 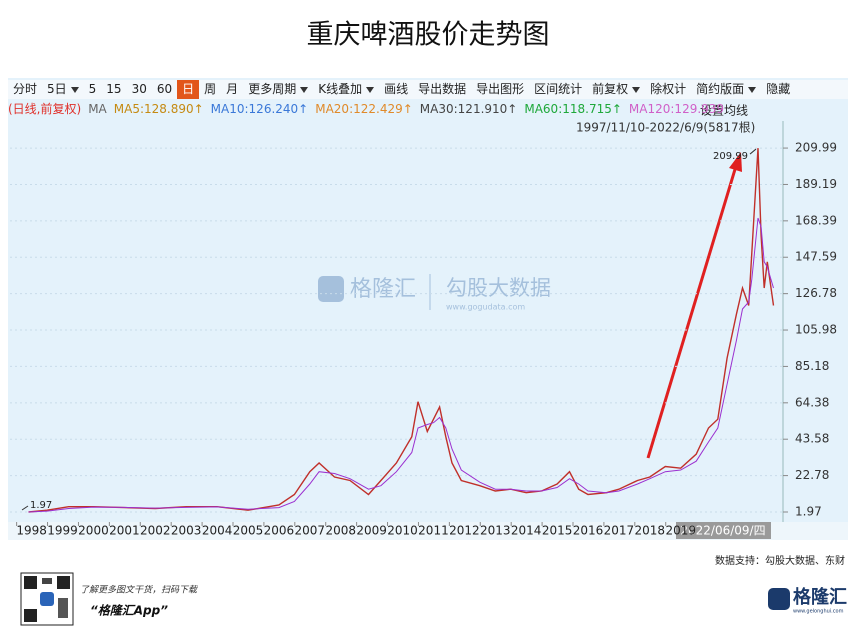 I want to click on x-tick-label: 1998, so click(x=31, y=531).